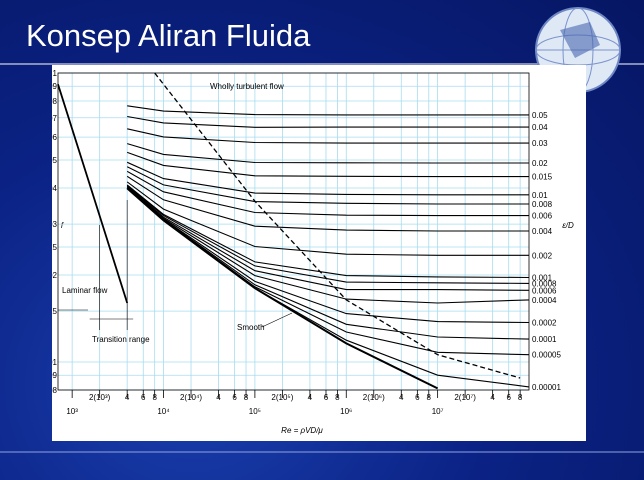 This screenshot has height=480, width=644. Describe the element at coordinates (546, 355) in the screenshot. I see `legend-label: 0.00005` at that location.